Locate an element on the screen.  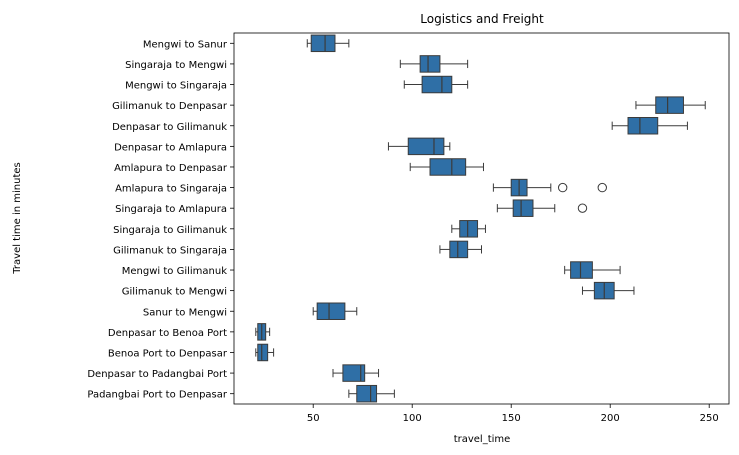
y-tick-label: Amlapura to Singaraja is located at coordinates (171, 189).